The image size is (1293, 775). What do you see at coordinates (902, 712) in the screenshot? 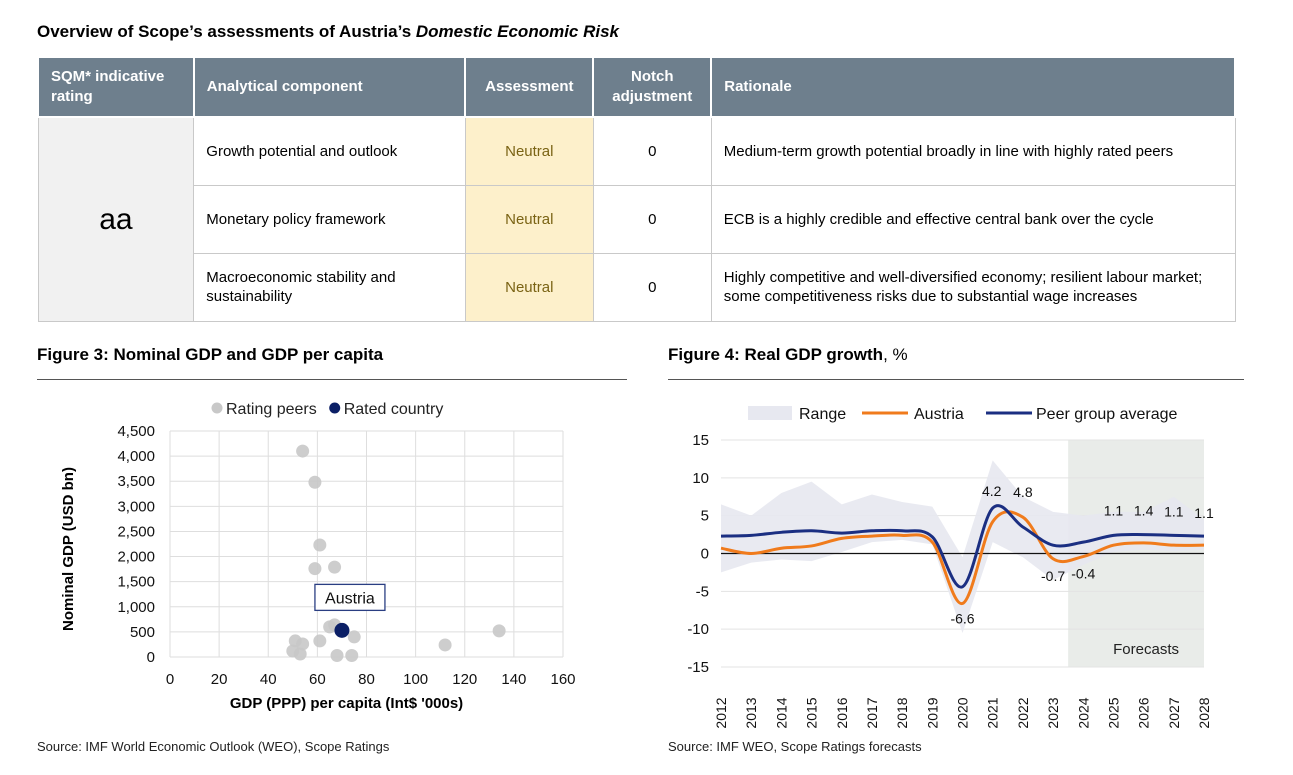
I see `x-tick-label: 2018` at bounding box center [902, 712].